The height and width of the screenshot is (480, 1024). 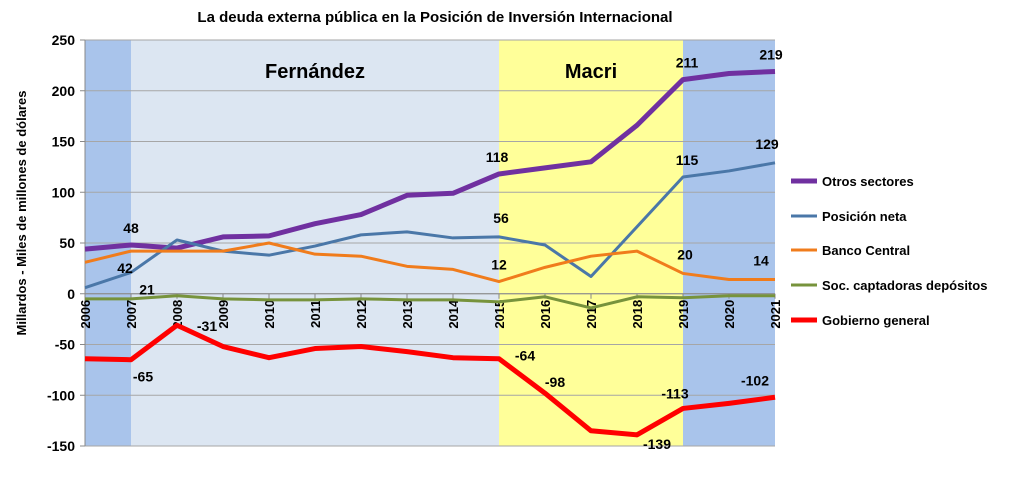 What do you see at coordinates (674, 393) in the screenshot?
I see `data-label: -113` at bounding box center [674, 393].